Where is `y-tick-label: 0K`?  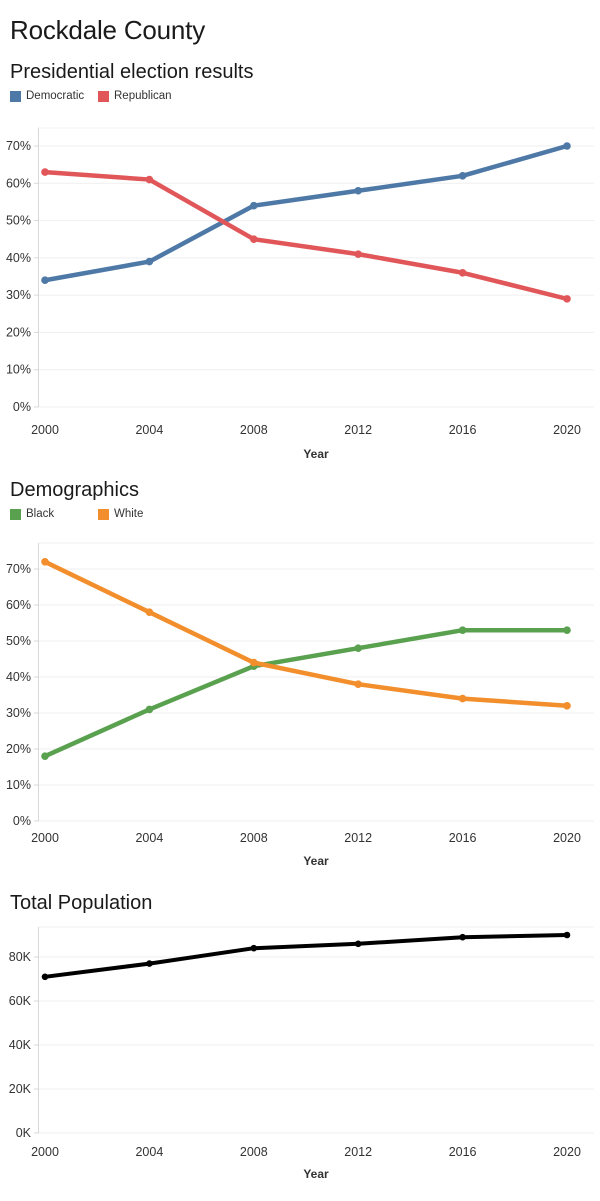
y-tick-label: 0K is located at coordinates (24, 1133).